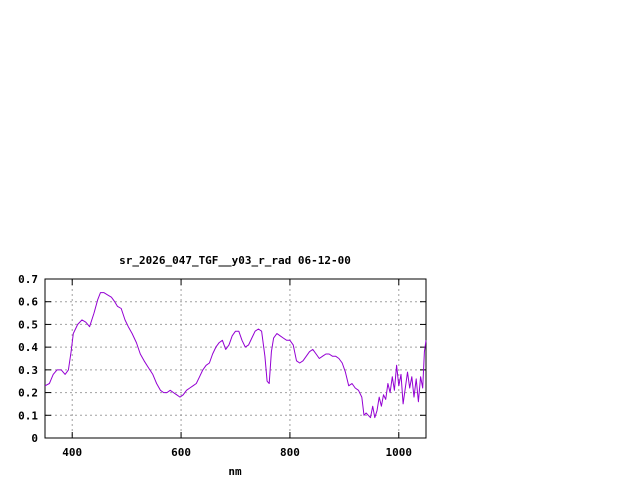  Describe the element at coordinates (28, 324) in the screenshot. I see `y-tick-label: 0.5` at that location.